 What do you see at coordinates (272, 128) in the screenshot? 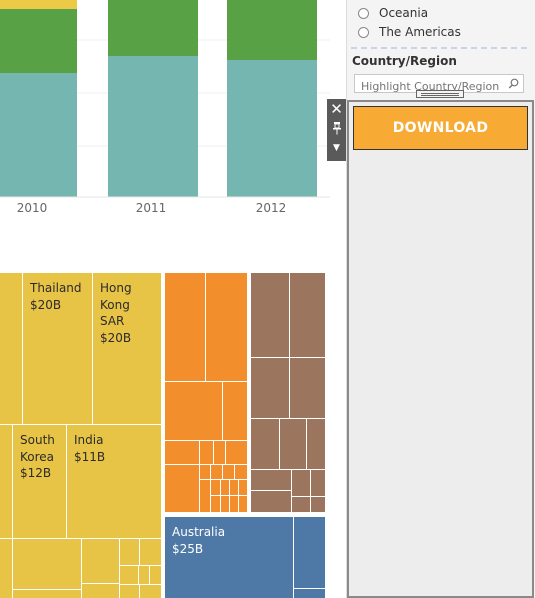
I see `bar-2012-teal-segment` at bounding box center [272, 128].